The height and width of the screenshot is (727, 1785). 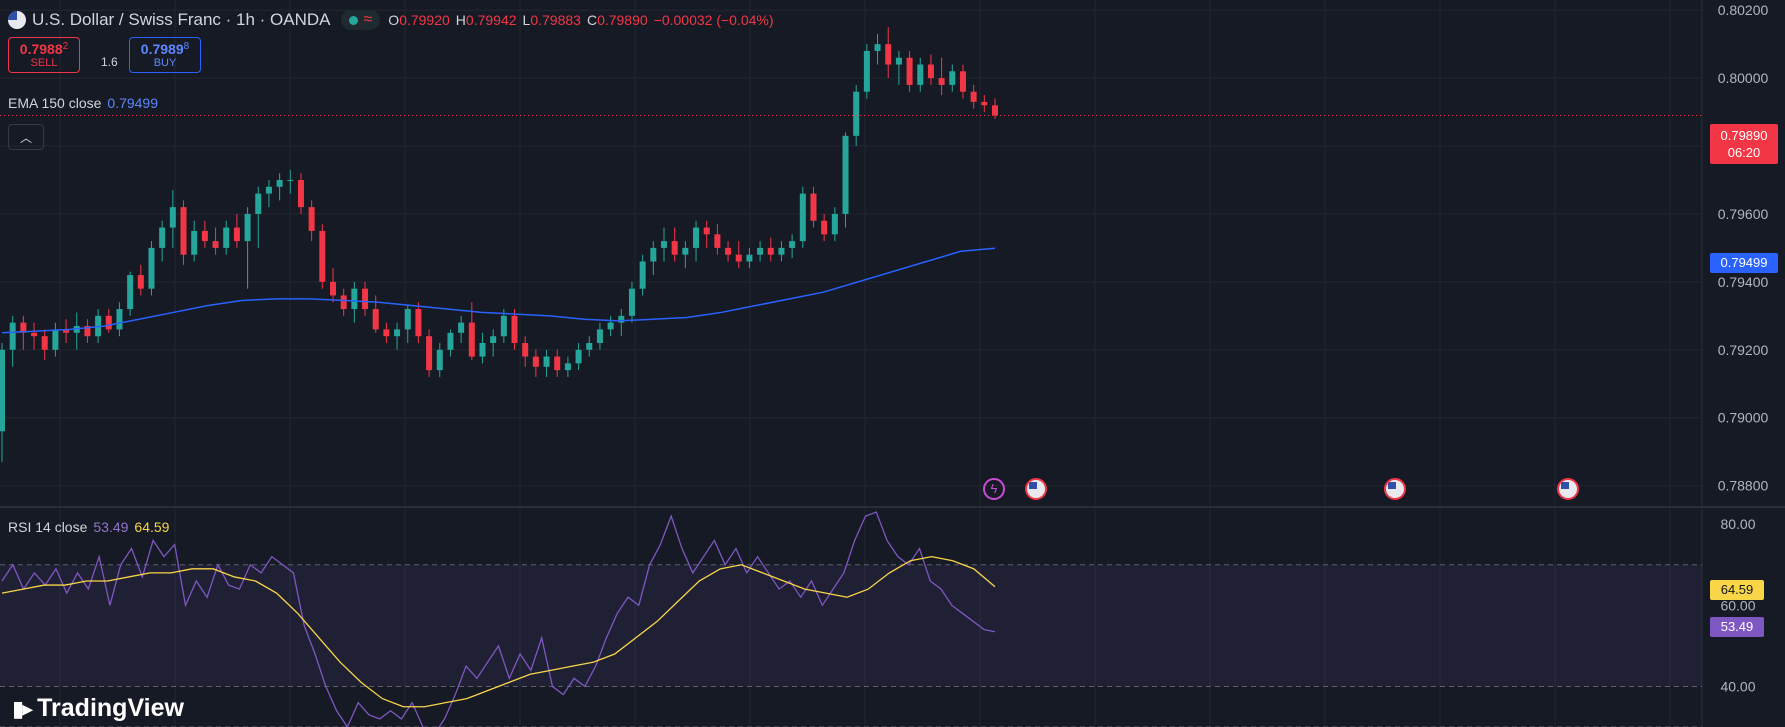 I want to click on price-tick-label: 0.78800, so click(x=1743, y=486).